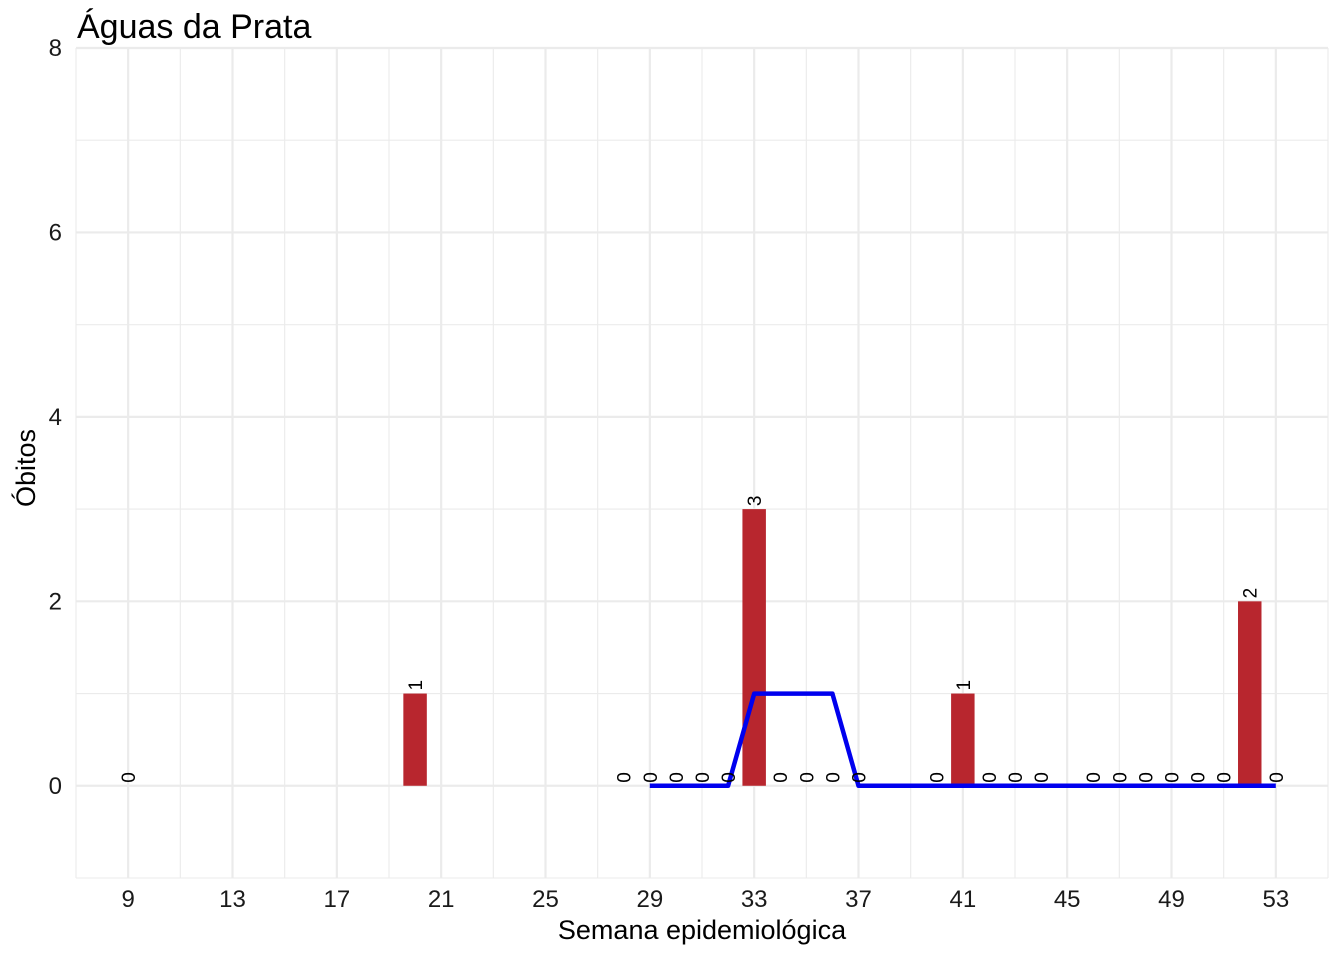 Image resolution: width=1344 pixels, height=960 pixels. Describe the element at coordinates (55, 601) in the screenshot. I see `y-tick-label: 2` at that location.